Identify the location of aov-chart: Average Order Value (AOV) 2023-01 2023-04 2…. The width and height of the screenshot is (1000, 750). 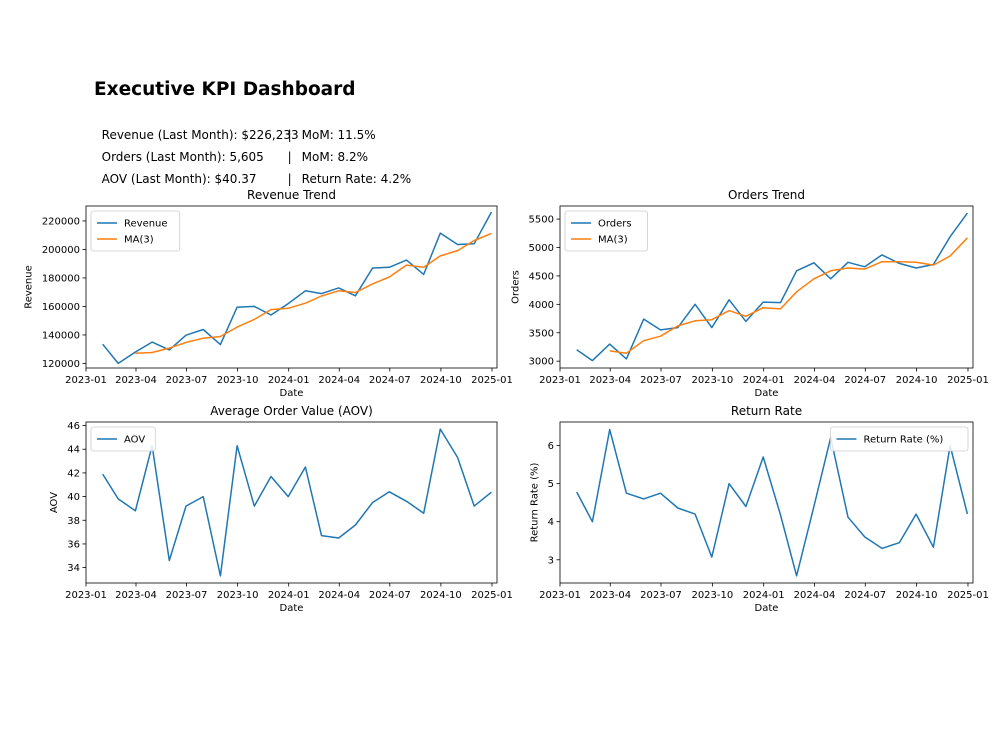
(281, 509).